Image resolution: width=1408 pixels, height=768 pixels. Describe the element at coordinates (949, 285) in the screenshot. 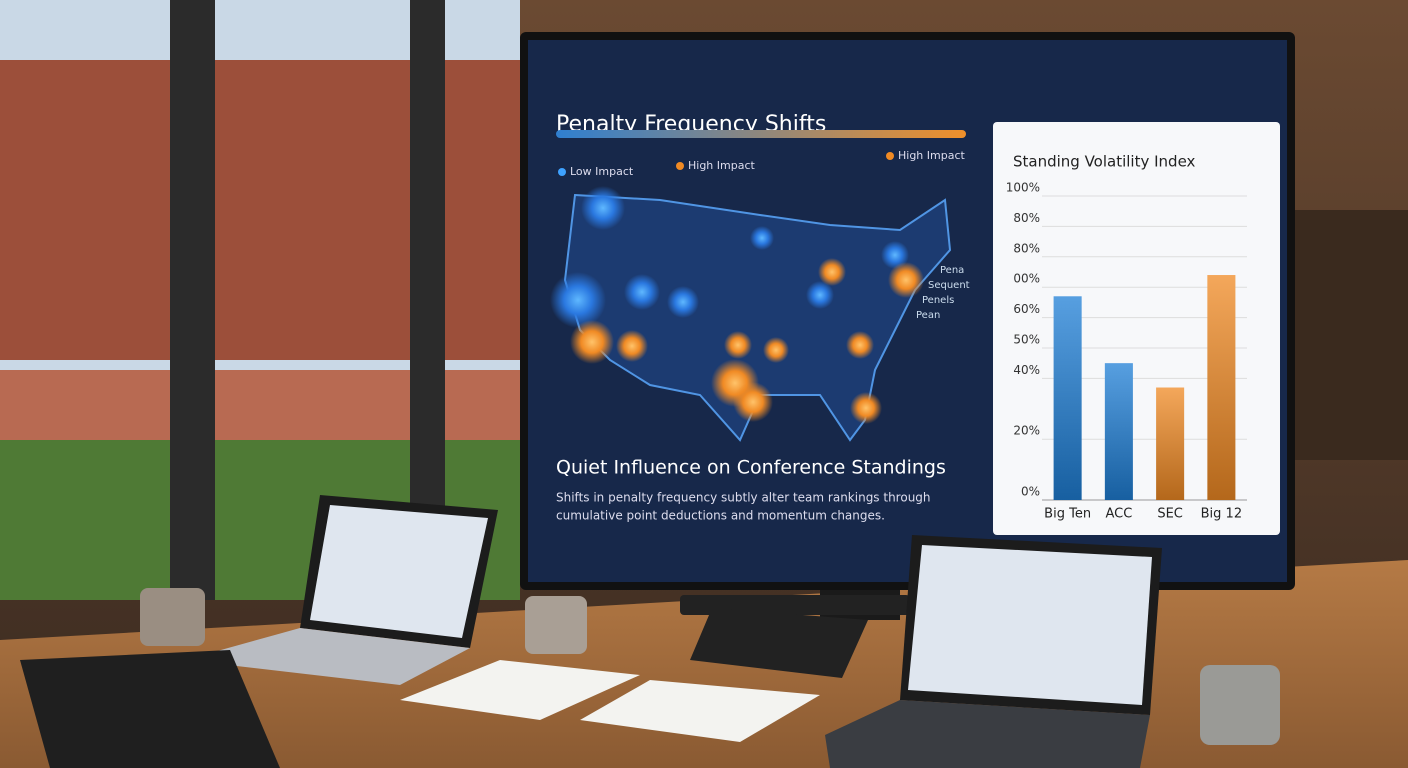

I see `map-label: Sequent` at that location.